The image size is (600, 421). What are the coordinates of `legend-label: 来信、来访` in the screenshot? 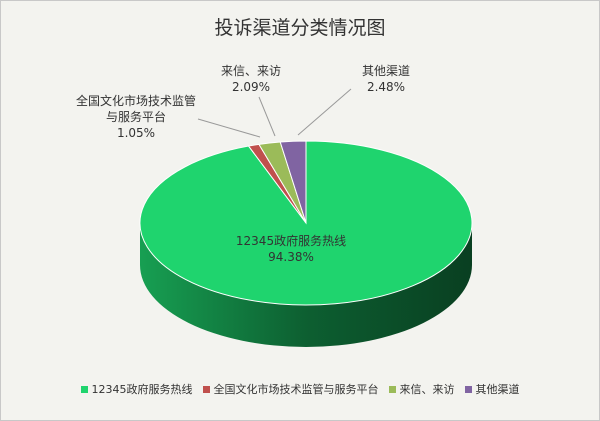 It's located at (427, 389).